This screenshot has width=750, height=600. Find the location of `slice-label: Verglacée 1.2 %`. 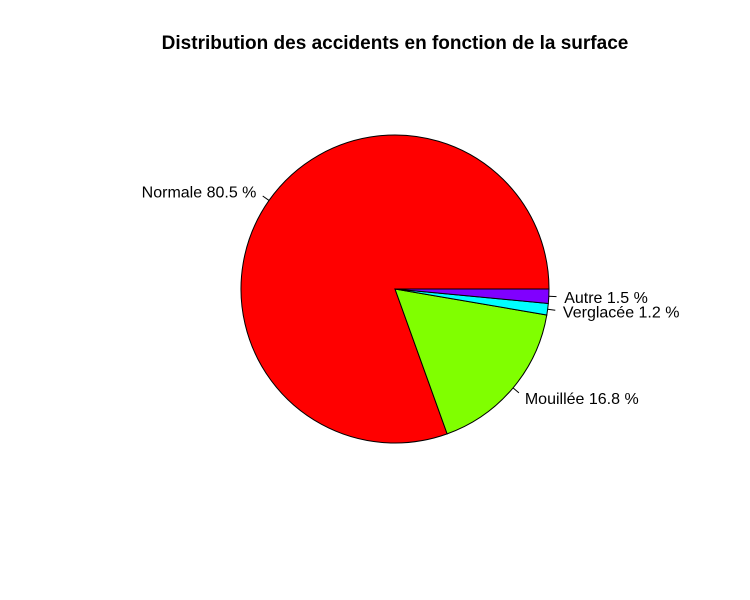

slice-label: Verglacée 1.2 % is located at coordinates (621, 312).